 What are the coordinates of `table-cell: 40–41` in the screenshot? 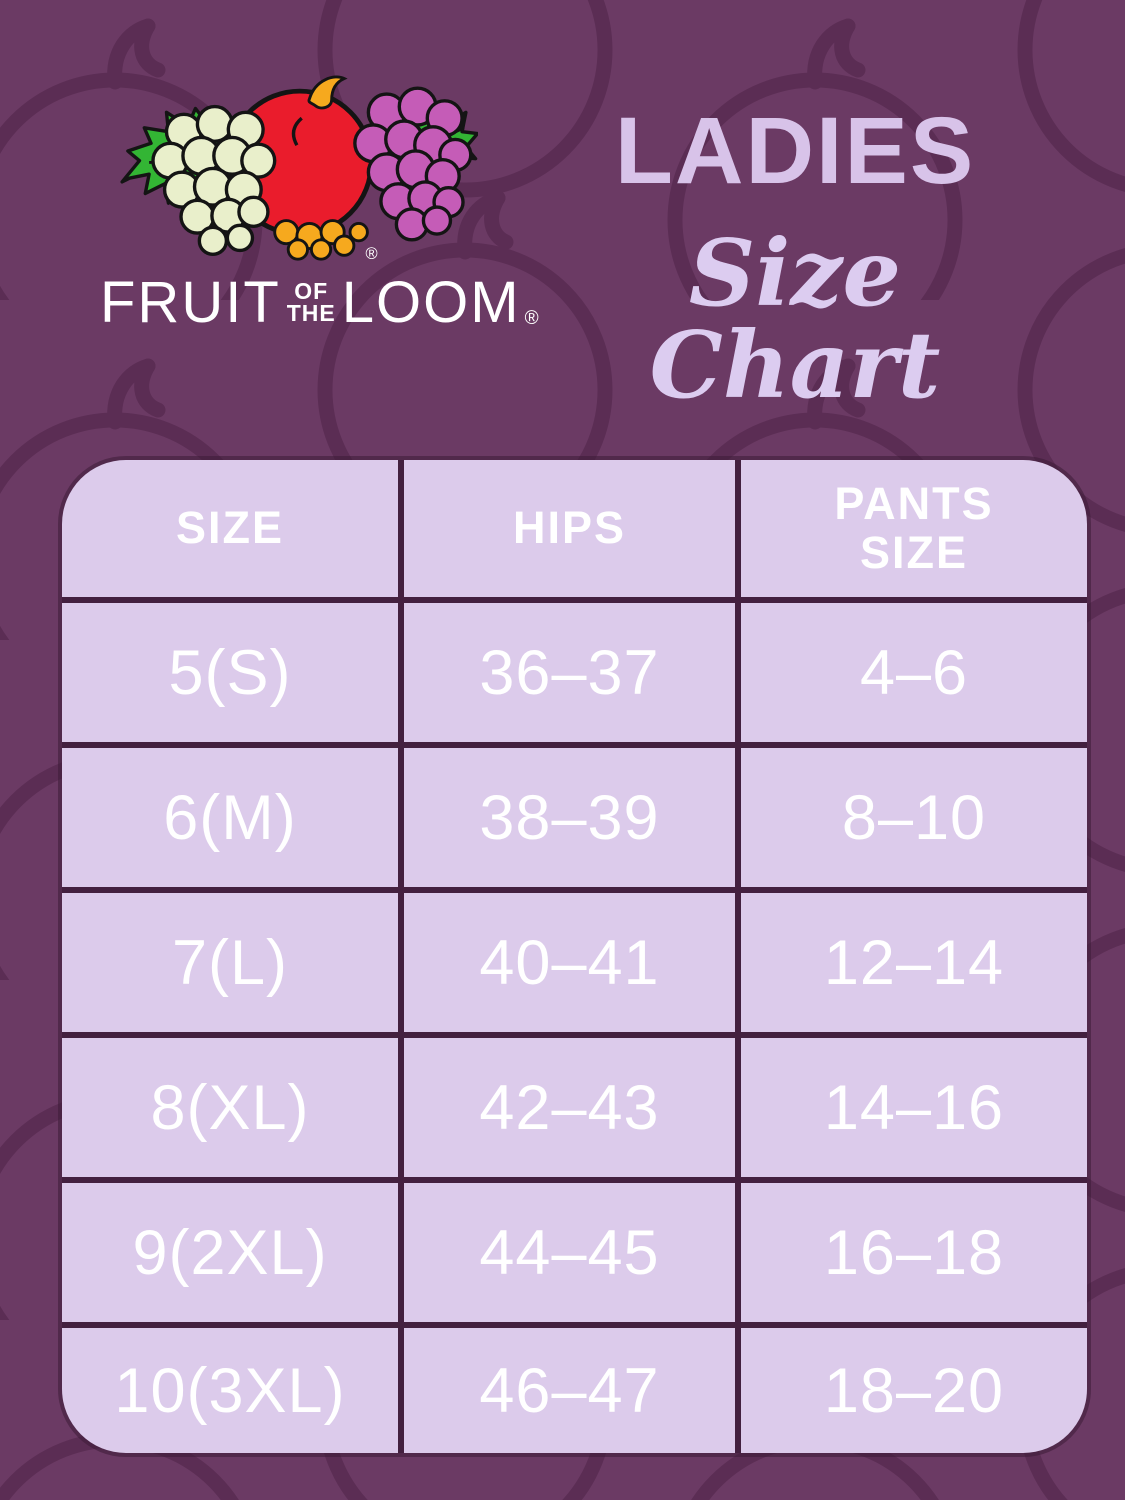 It's located at (569, 962).